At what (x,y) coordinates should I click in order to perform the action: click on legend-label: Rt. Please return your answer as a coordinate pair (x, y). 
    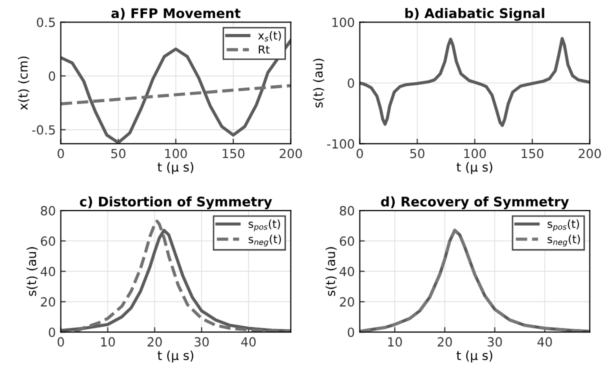
    Looking at the image, I should click on (264, 49).